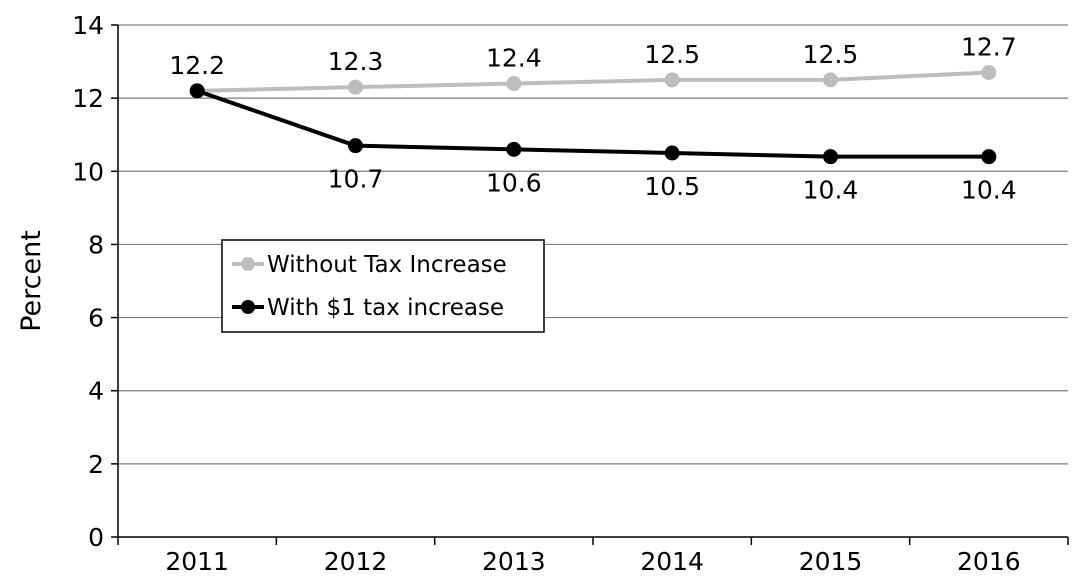 This screenshot has width=1073, height=578. What do you see at coordinates (197, 561) in the screenshot?
I see `x-tick-label-2011: 2011` at bounding box center [197, 561].